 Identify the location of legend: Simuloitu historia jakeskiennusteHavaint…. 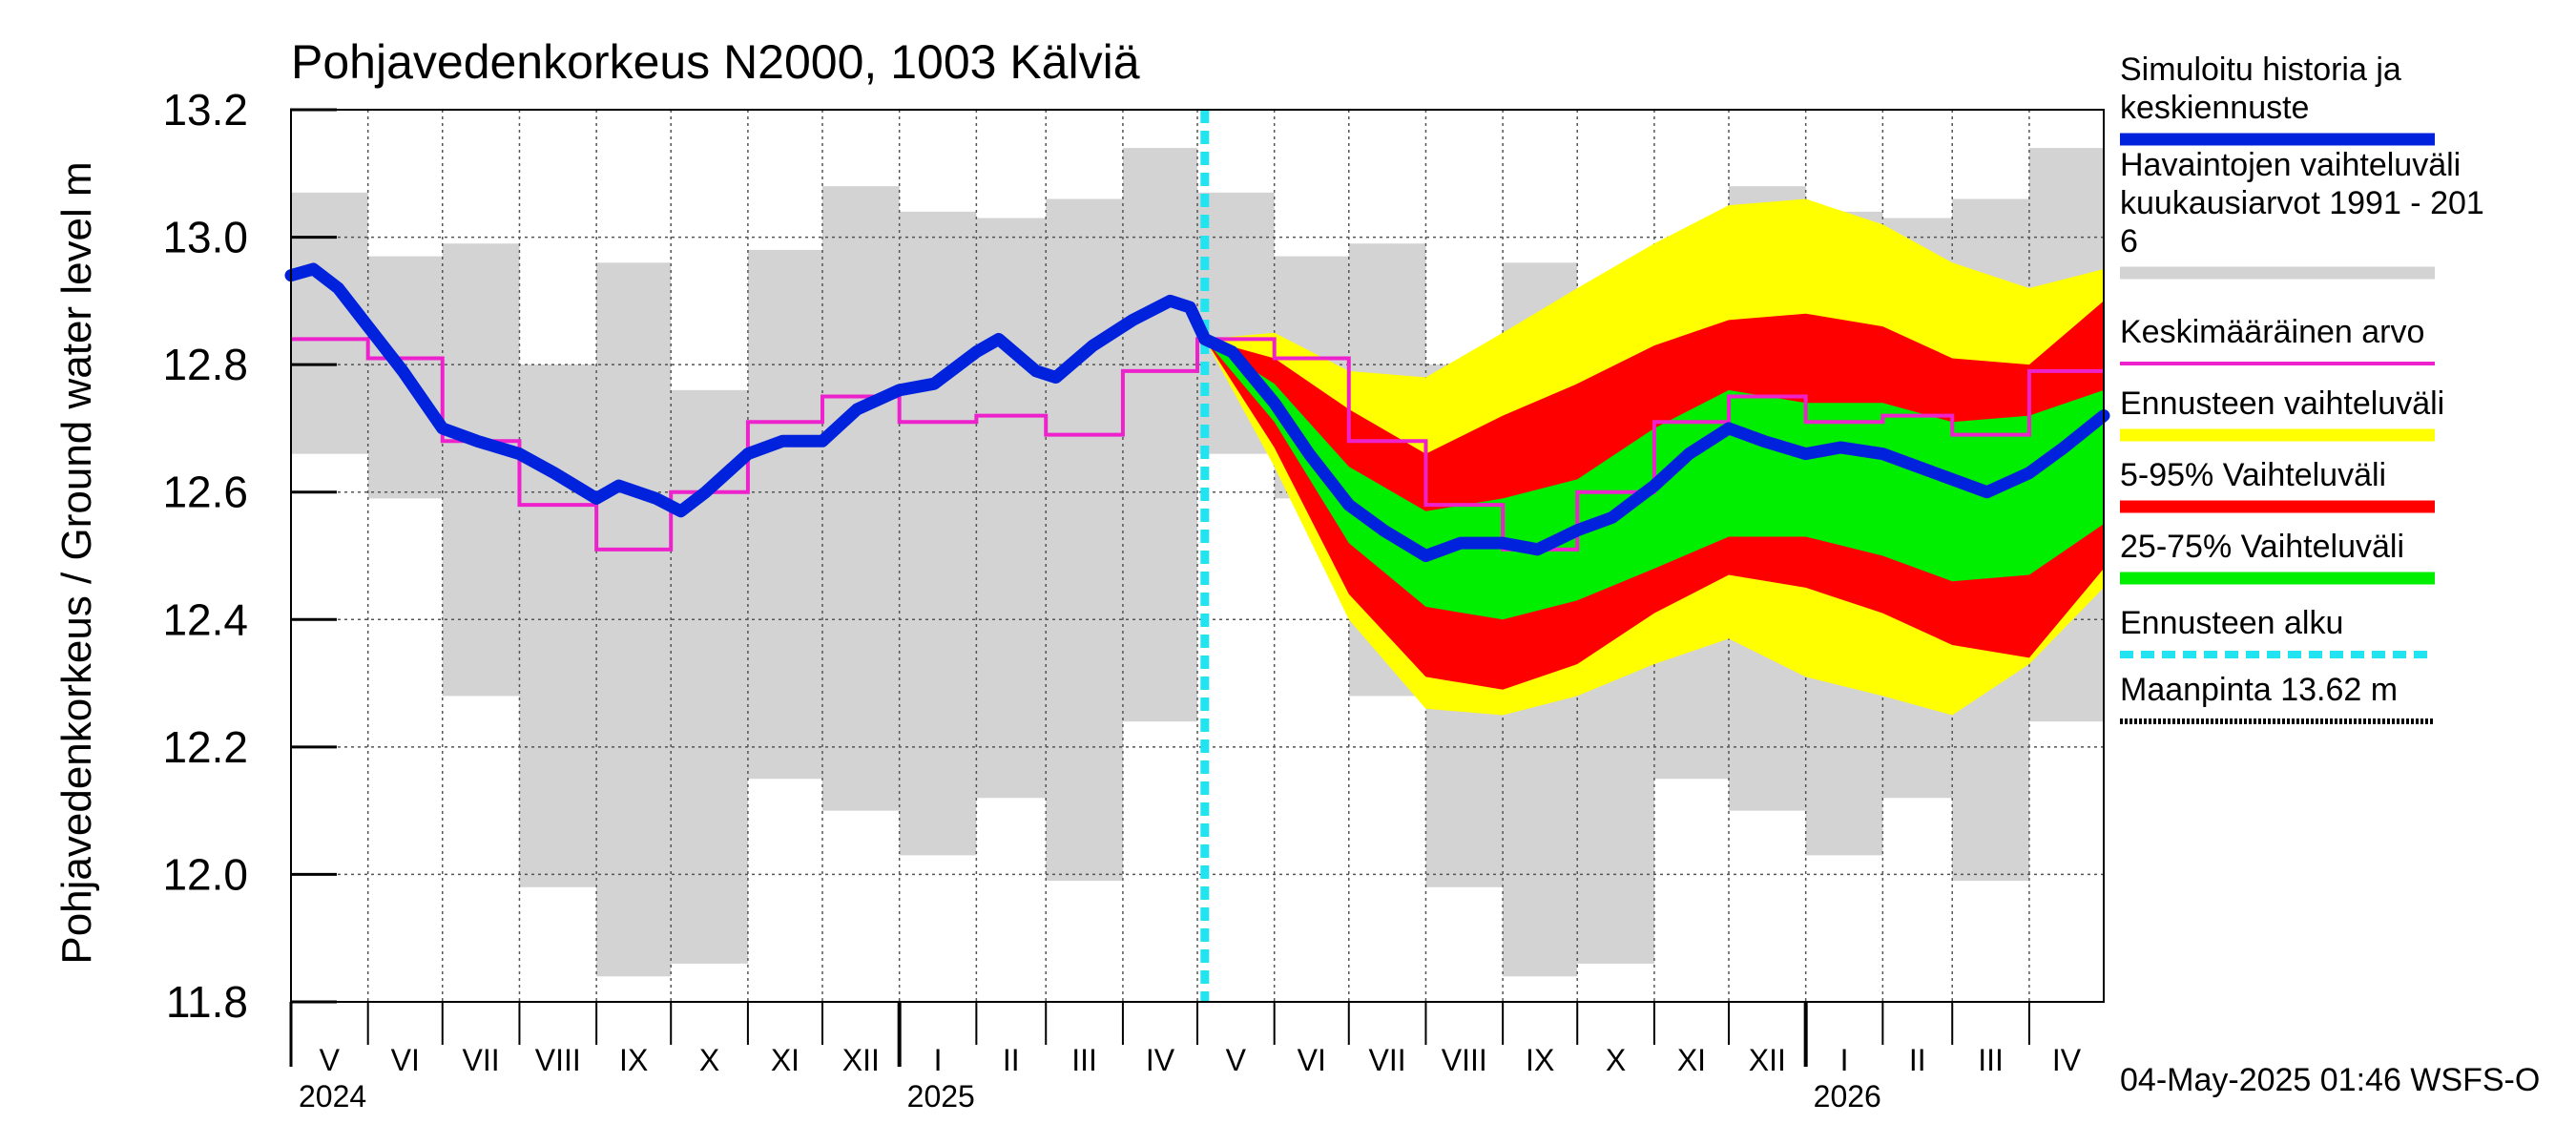
(2302, 388).